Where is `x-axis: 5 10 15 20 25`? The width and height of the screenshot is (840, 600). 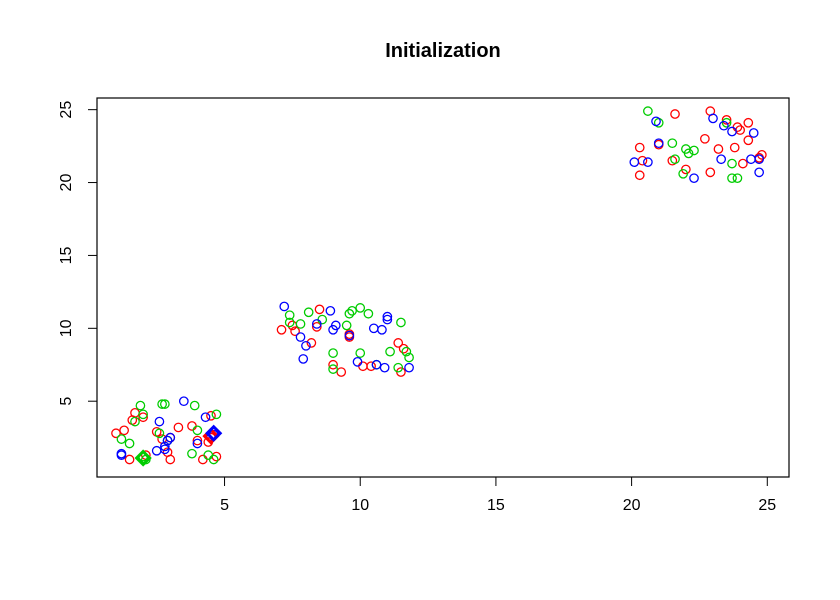
x-axis: 5 10 15 20 25 is located at coordinates (498, 495).